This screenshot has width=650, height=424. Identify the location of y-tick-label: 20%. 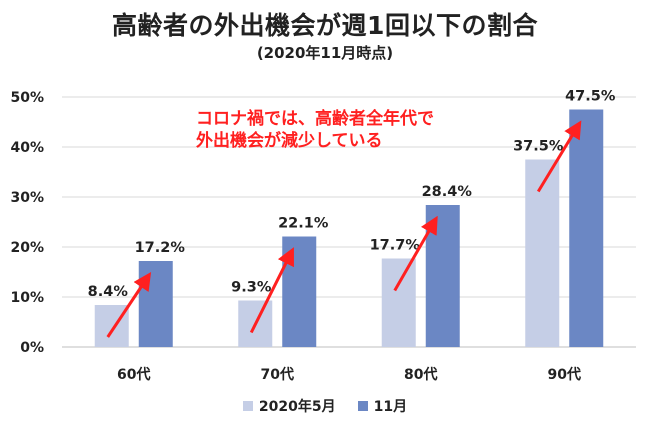
(27, 248).